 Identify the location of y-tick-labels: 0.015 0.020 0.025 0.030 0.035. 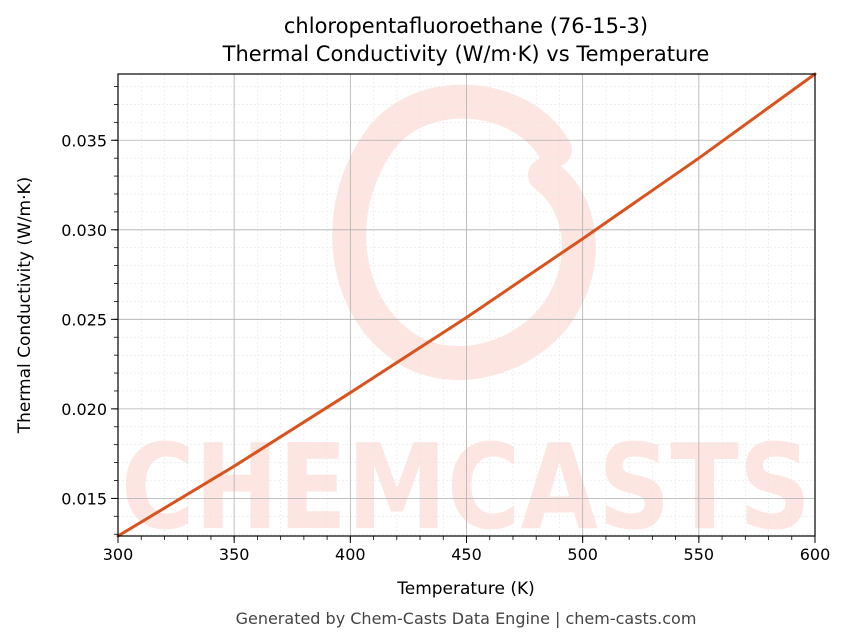
(84, 319).